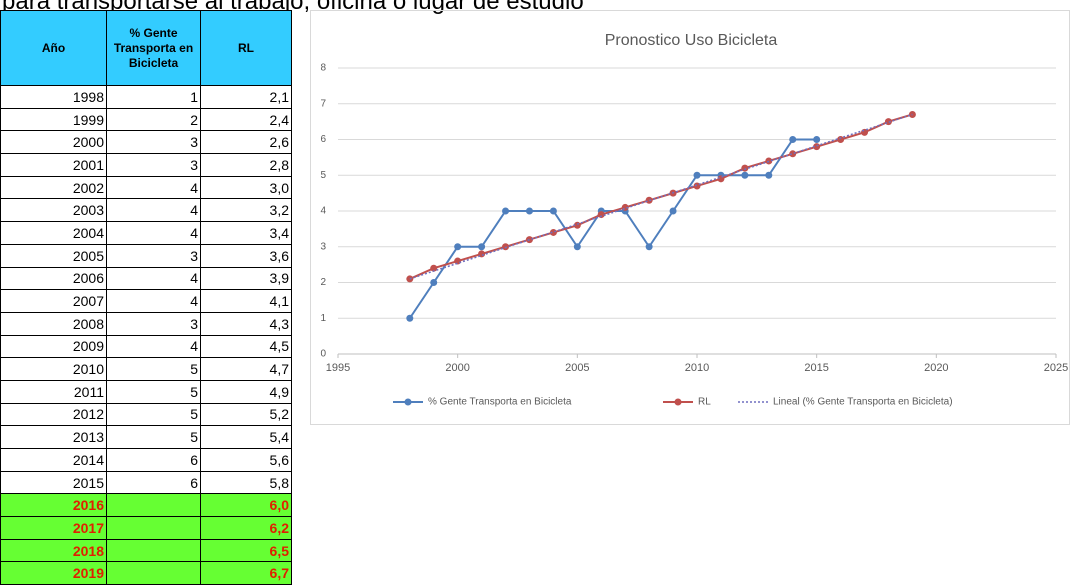 The width and height of the screenshot is (1070, 587). Describe the element at coordinates (53, 97) in the screenshot. I see `table-cell: 1998` at that location.